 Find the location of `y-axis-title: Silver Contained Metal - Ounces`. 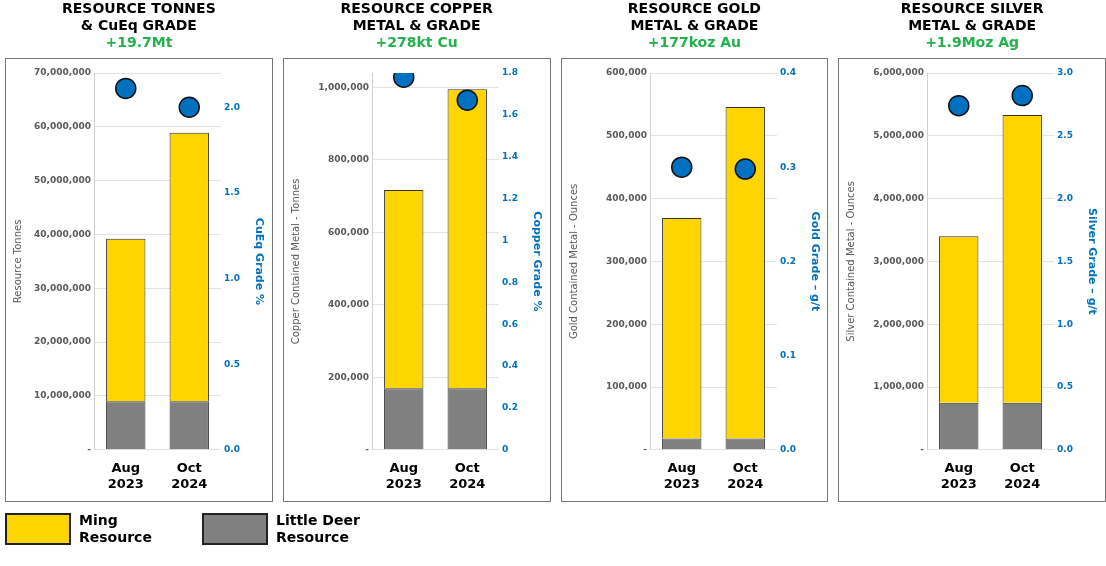

y-axis-title: Silver Contained Metal - Ounces is located at coordinates (850, 261).